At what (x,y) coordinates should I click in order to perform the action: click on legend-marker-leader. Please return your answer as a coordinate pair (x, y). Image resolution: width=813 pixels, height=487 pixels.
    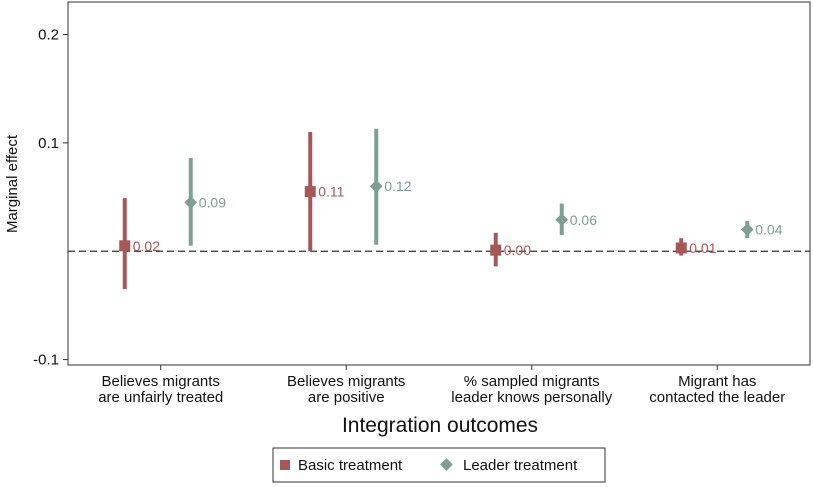
    Looking at the image, I should click on (446, 464).